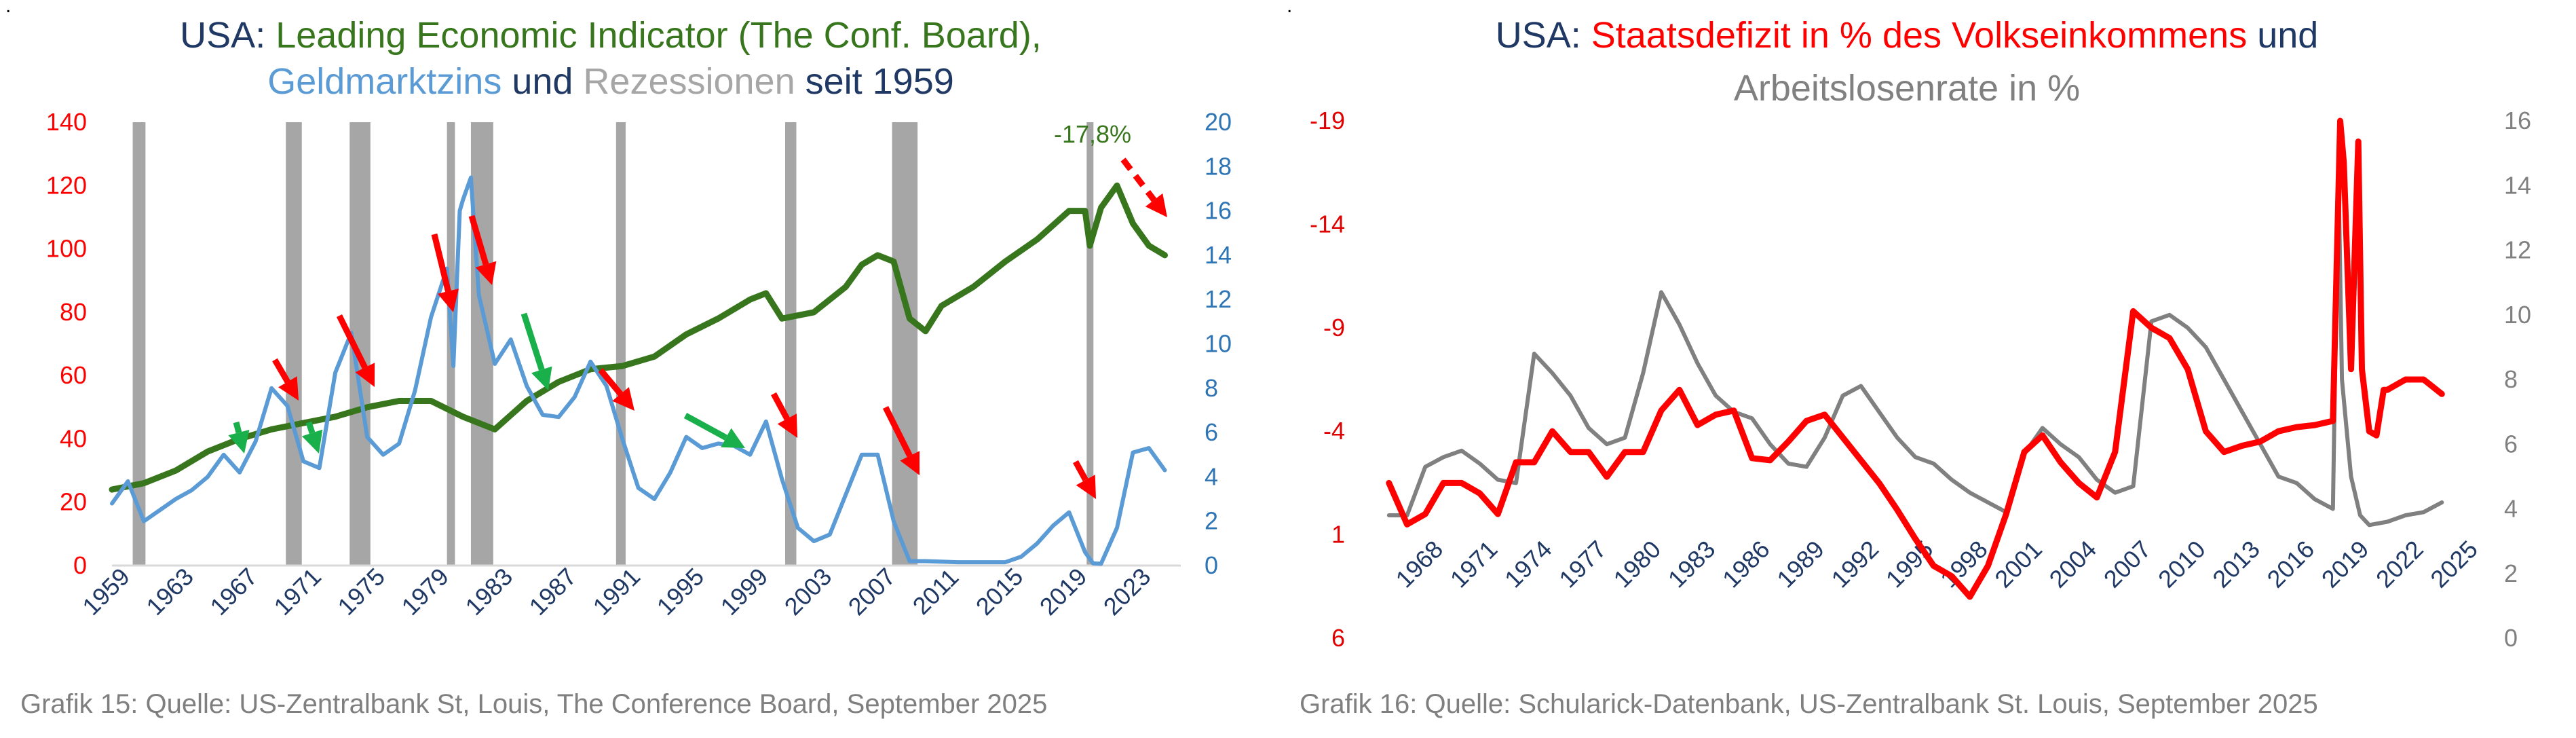 Image resolution: width=2576 pixels, height=738 pixels. Describe the element at coordinates (1338, 638) in the screenshot. I see `y-left-tick-label: 6` at that location.